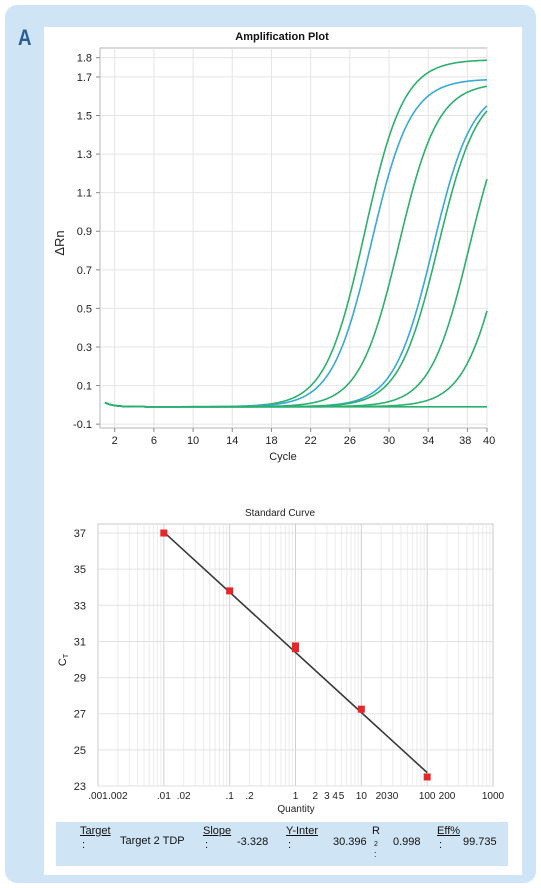 This screenshot has width=541, height=888. Describe the element at coordinates (80, 679) in the screenshot. I see `standard-curve-y-tick-label-3: 29` at that location.